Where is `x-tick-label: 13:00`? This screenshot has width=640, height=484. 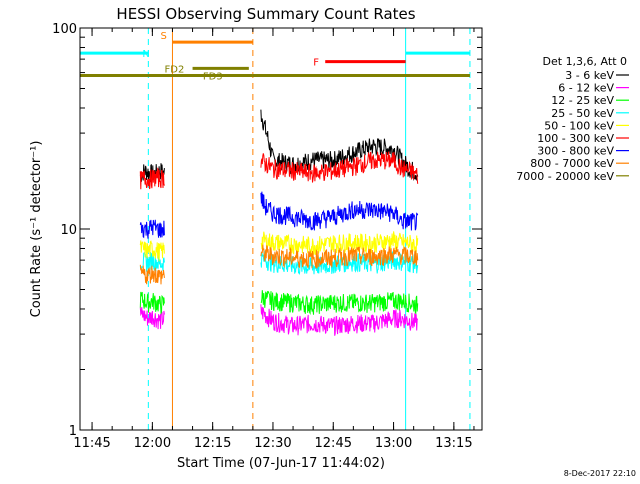
x-tick-label: 13:00 is located at coordinates (393, 443).